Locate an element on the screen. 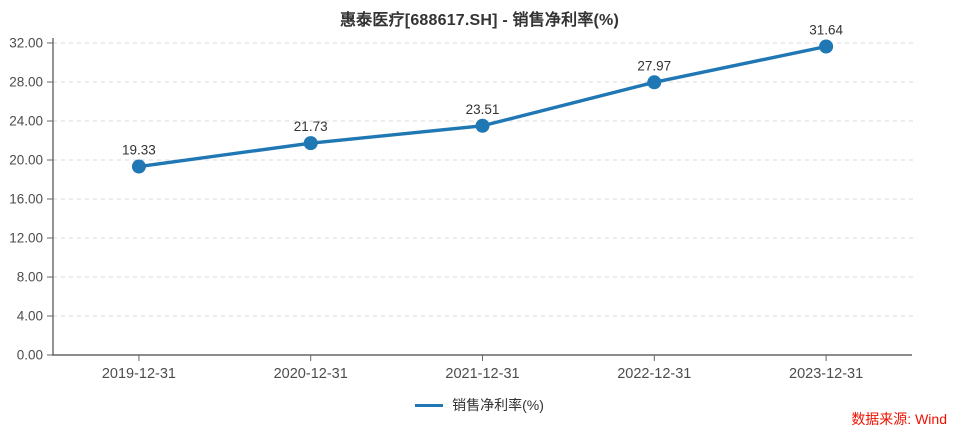 This screenshot has height=435, width=959. y-tick-label: 4.00 is located at coordinates (30, 316).